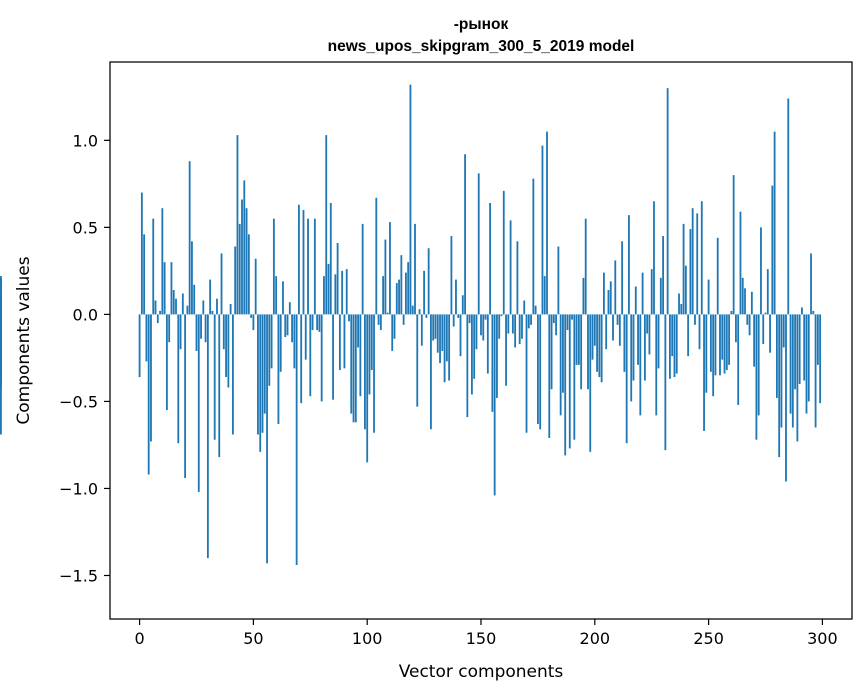  Describe the element at coordinates (1, 309) in the screenshot. I see `bar-undefined` at that location.